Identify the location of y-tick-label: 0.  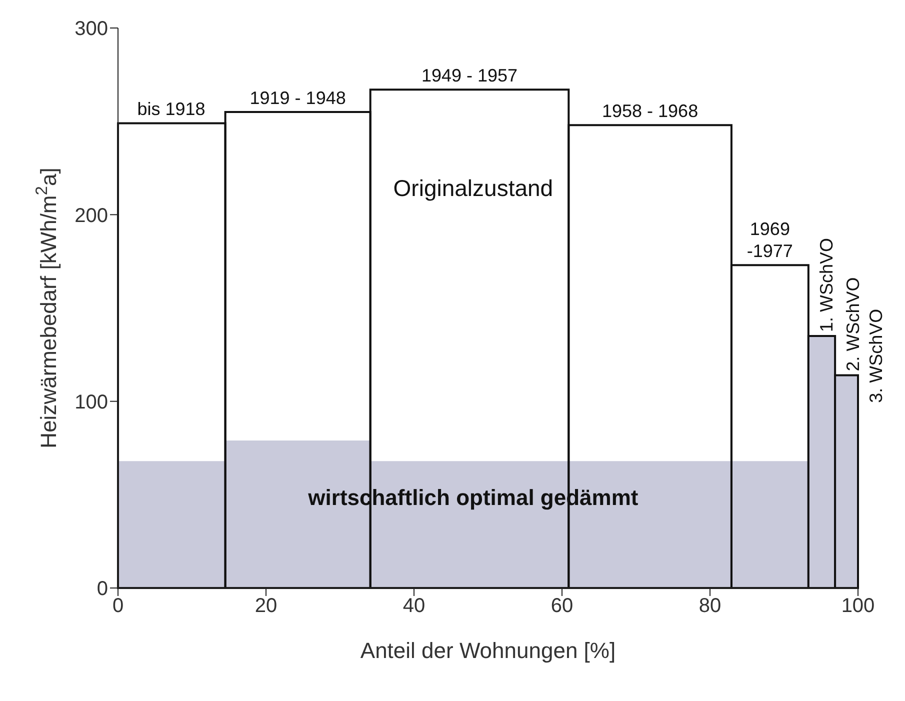
(102, 589).